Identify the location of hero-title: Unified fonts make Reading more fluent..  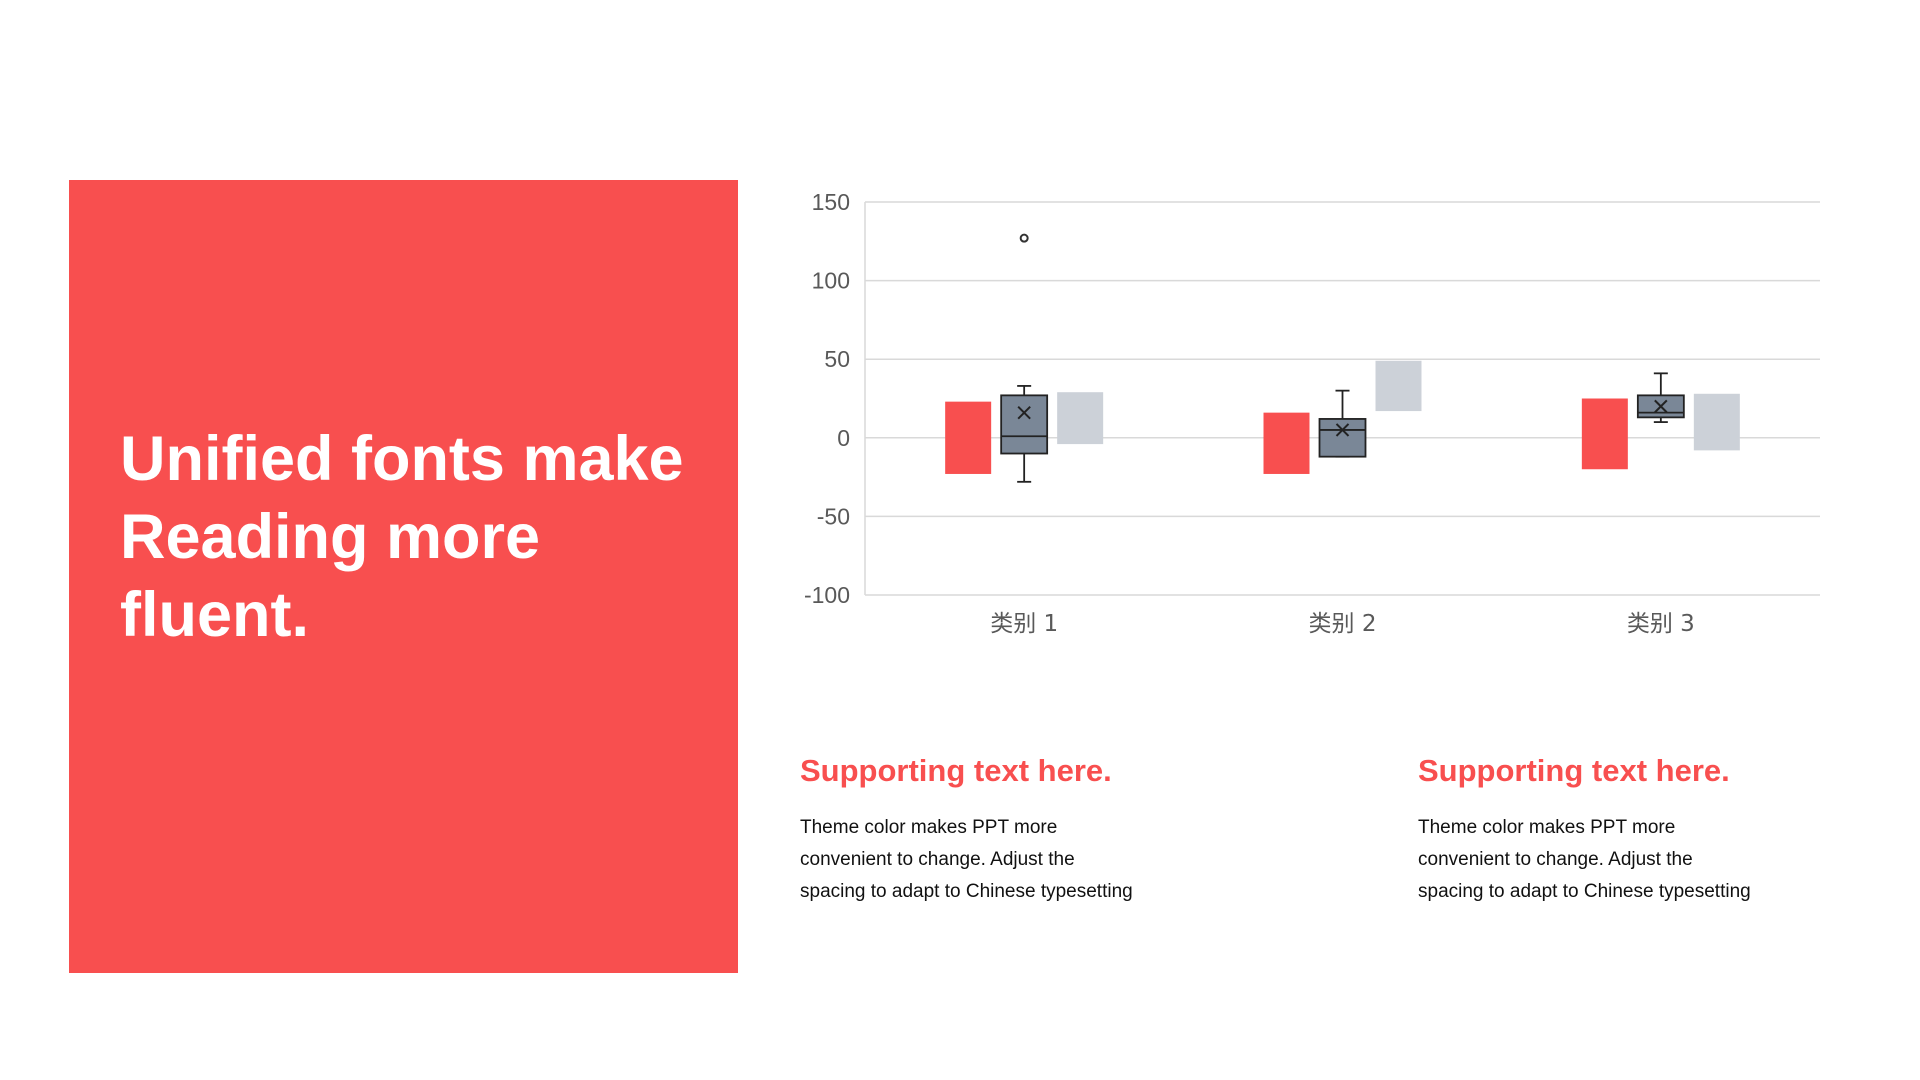
(420, 537).